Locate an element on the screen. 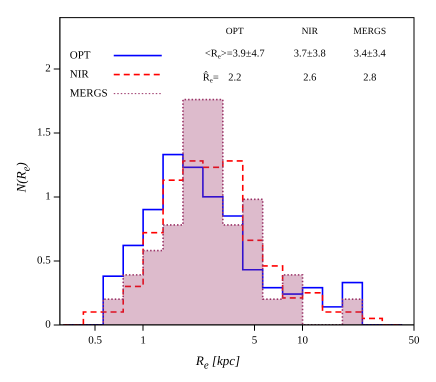 Image resolution: width=436 pixels, height=382 pixels. y-tick-label: 2 is located at coordinates (48, 68).